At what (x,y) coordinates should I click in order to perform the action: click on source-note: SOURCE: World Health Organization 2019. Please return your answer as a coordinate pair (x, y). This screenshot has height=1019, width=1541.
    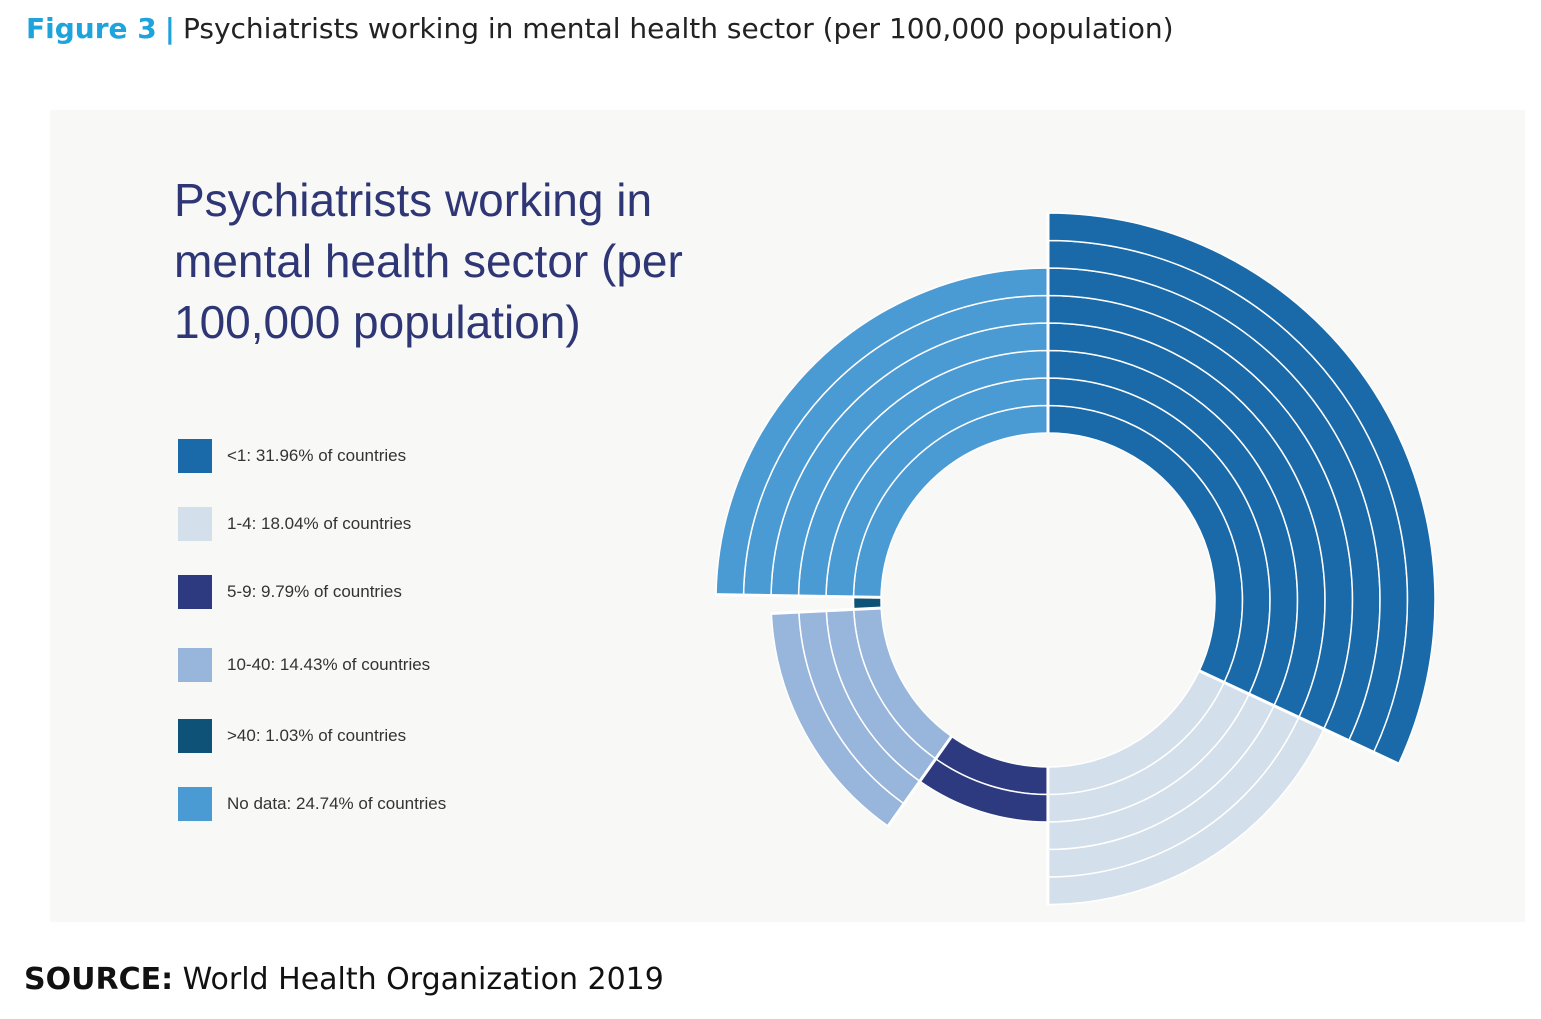
    Looking at the image, I should click on (344, 979).